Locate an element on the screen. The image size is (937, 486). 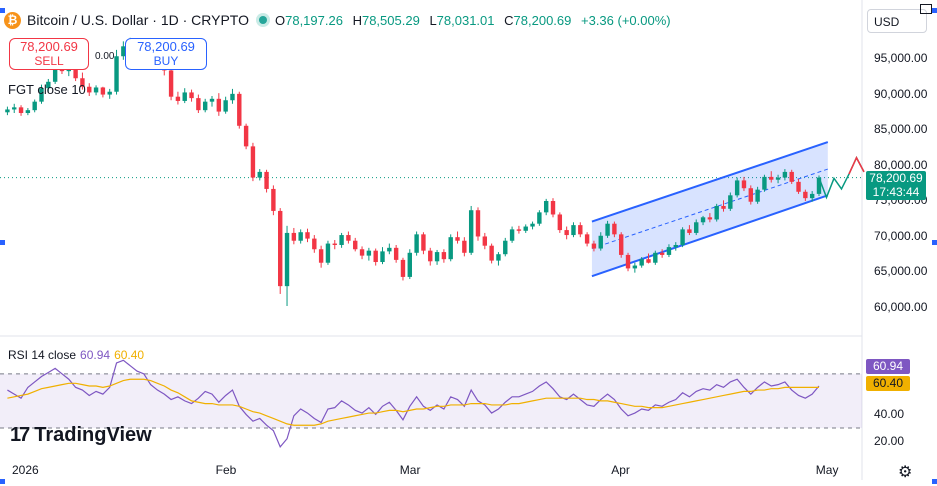
settings-gear-icon: ⚙ is located at coordinates (905, 472).